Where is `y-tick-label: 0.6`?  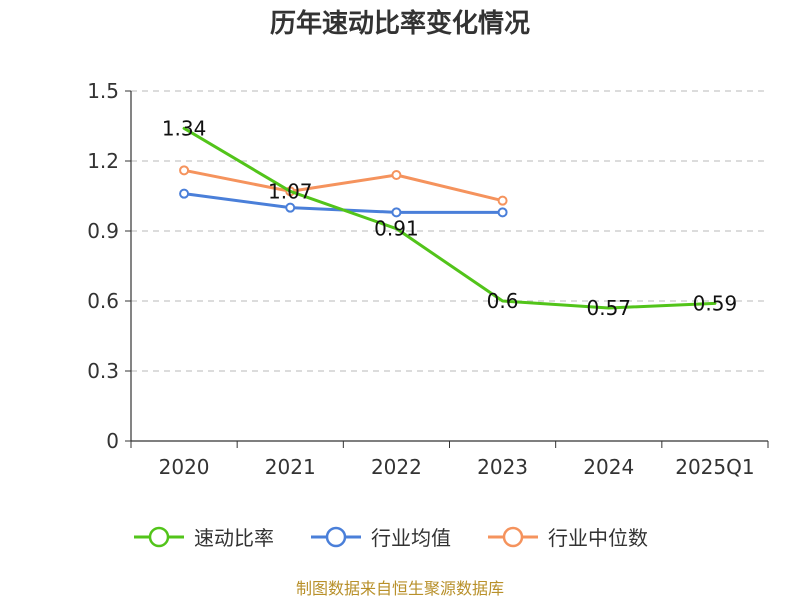 y-tick-label: 0.6 is located at coordinates (103, 301).